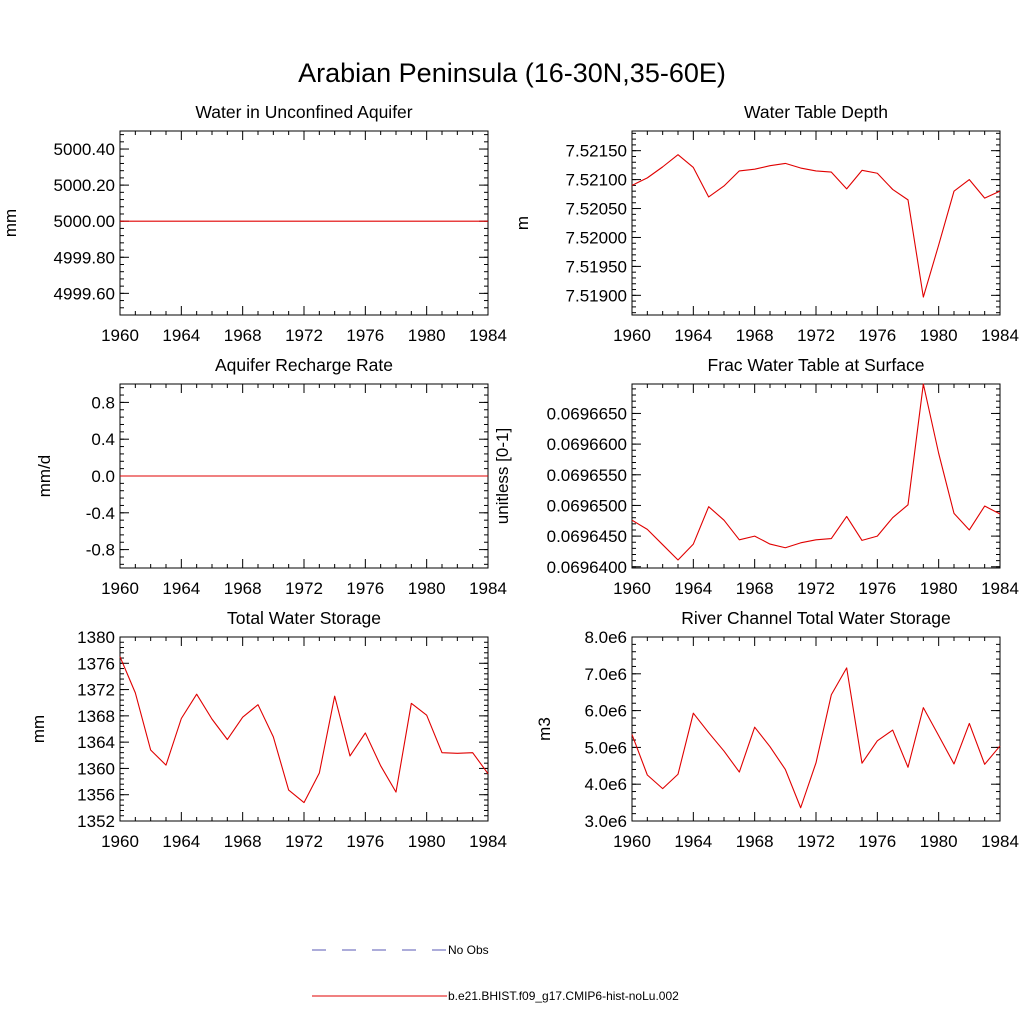 The image size is (1024, 1029). I want to click on y-tick-label: 5.0e6, so click(605, 747).